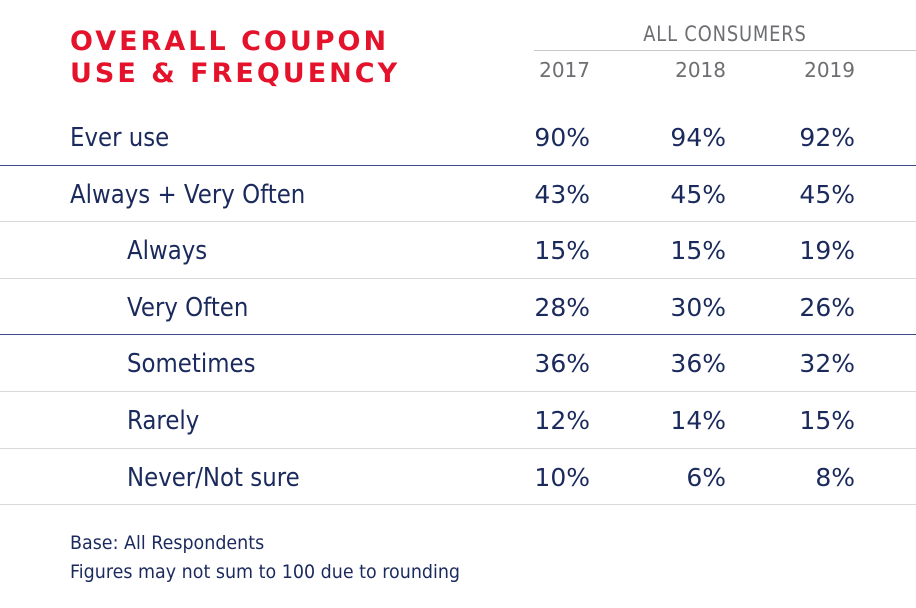 This screenshot has height=608, width=916. I want to click on cell-value-2018: 14%, so click(698, 420).